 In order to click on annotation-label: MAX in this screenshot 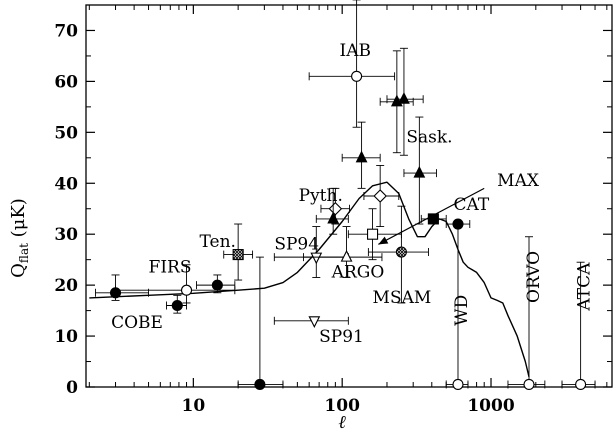, I will do `click(518, 181)`.